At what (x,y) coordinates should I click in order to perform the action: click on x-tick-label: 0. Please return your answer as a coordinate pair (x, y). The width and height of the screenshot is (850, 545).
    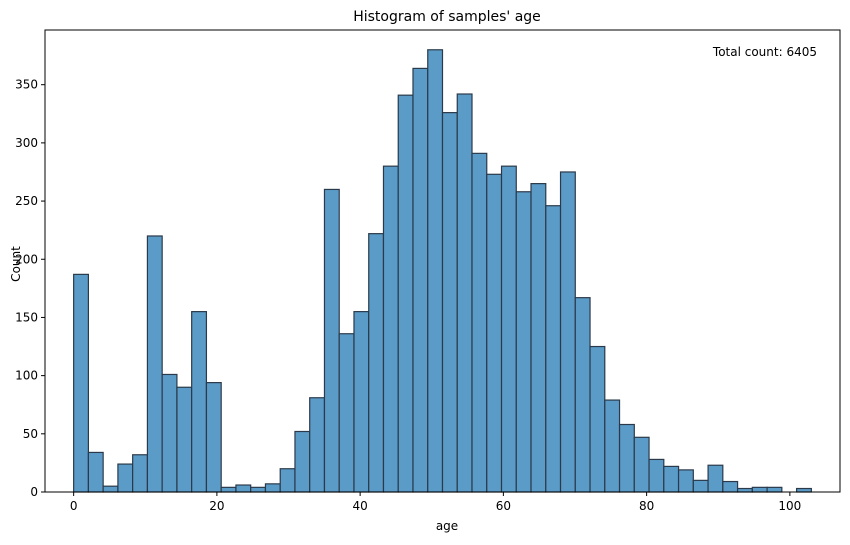
    Looking at the image, I should click on (74, 506).